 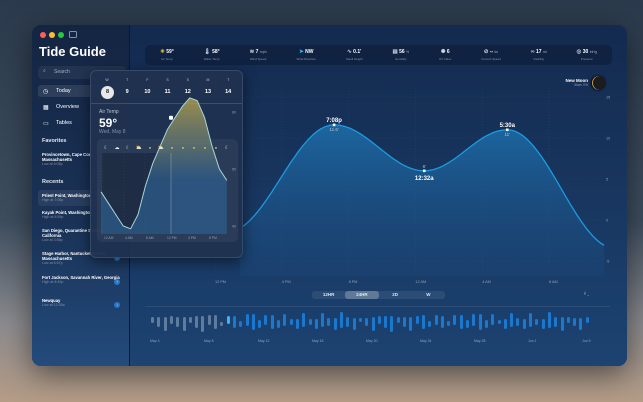 What do you see at coordinates (212, 55) in the screenshot?
I see `metric-water-temp: 🌡 58° Water Temp` at bounding box center [212, 55].